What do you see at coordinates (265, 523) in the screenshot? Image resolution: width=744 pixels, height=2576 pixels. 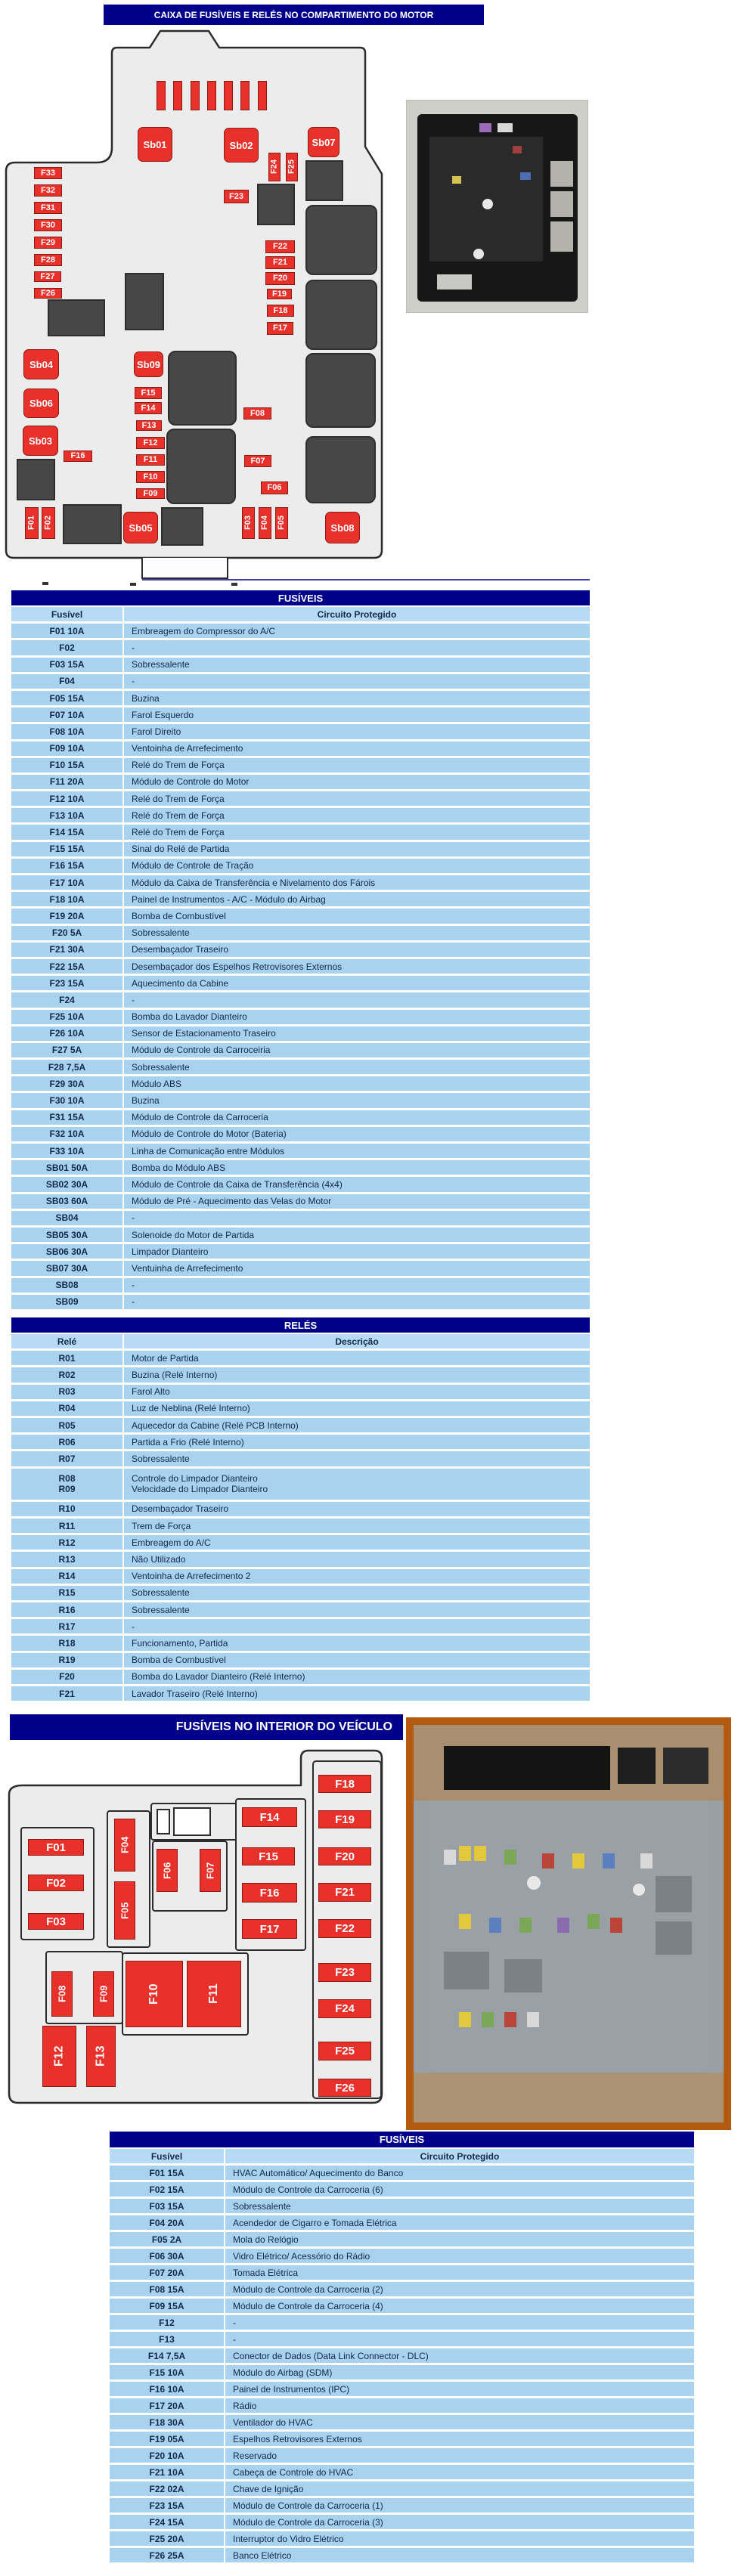 I see `fuse-label-f04: F04` at bounding box center [265, 523].